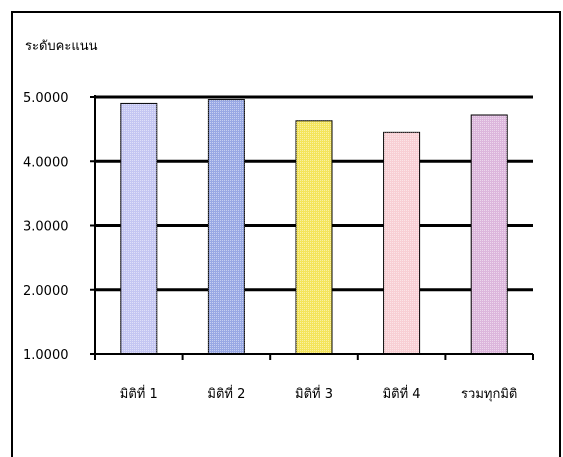 Image resolution: width=563 pixels, height=457 pixels. Describe the element at coordinates (314, 393) in the screenshot. I see `x-tick-label: มิติที่ 3` at that location.